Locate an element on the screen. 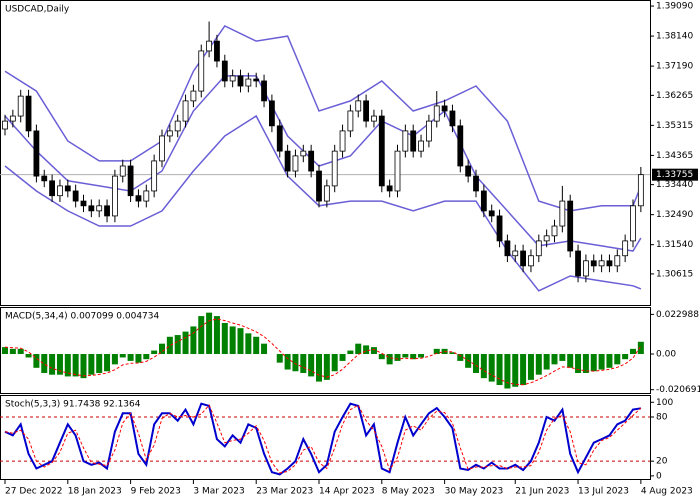 The height and width of the screenshot is (500, 700). x-tick-label: 23 Mar 2023 is located at coordinates (284, 492).